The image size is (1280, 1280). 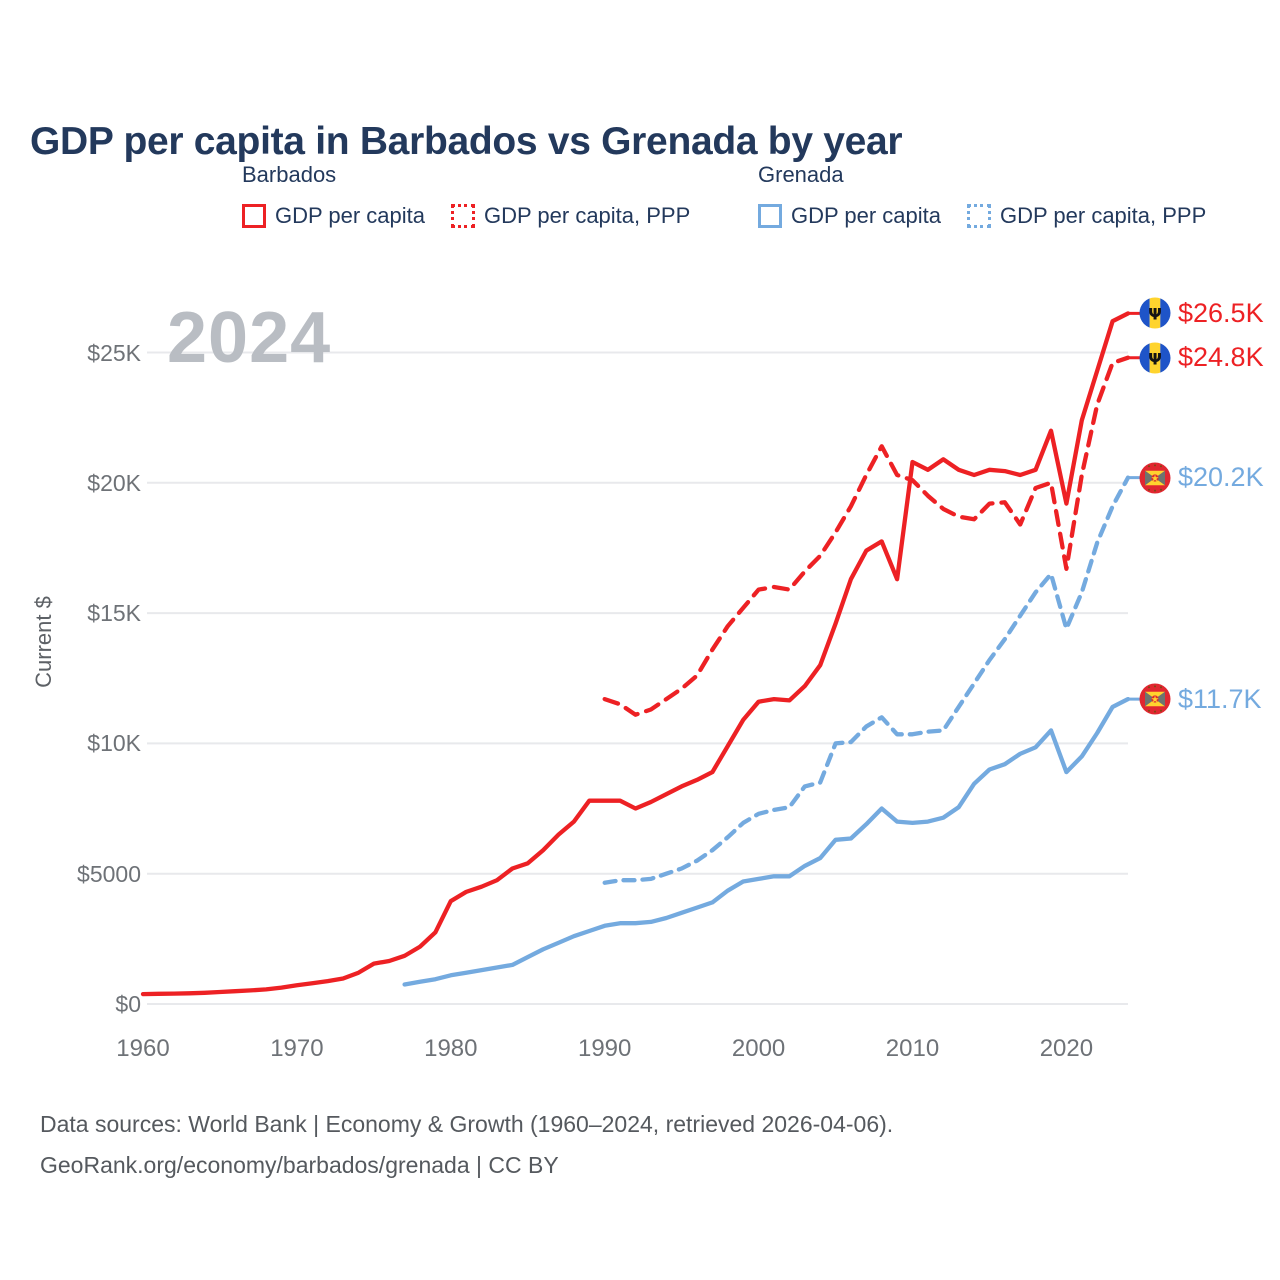 I want to click on end-label-value: $24.8K, so click(x=1221, y=357).